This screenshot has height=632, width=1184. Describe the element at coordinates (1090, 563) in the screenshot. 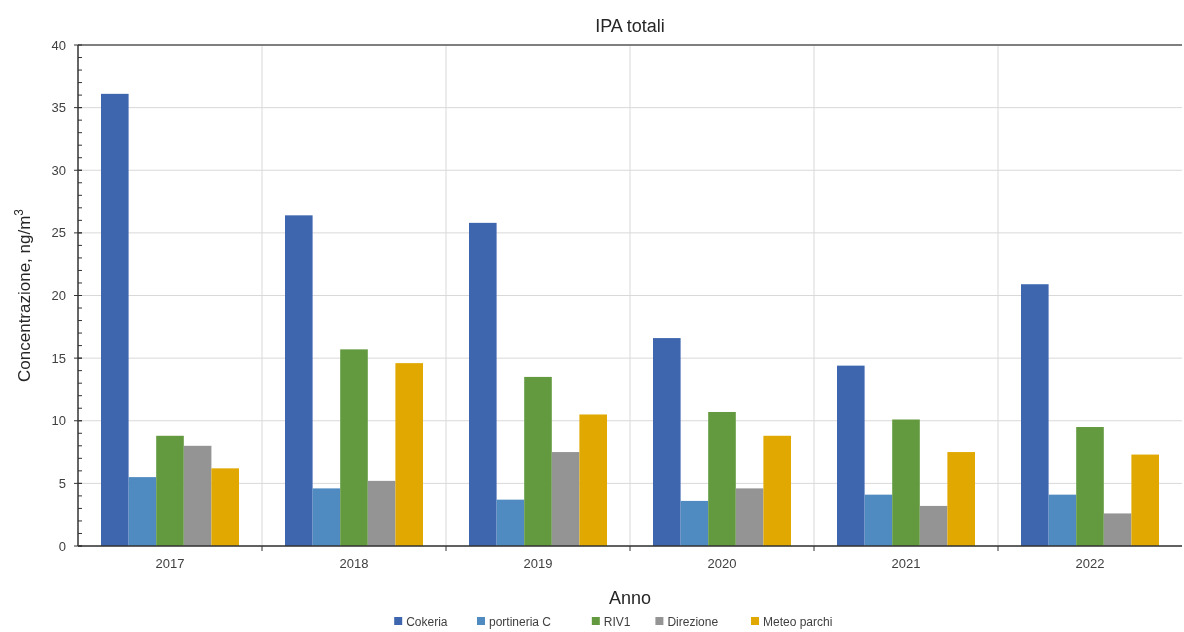

I see `x-tick-label: 2022` at that location.